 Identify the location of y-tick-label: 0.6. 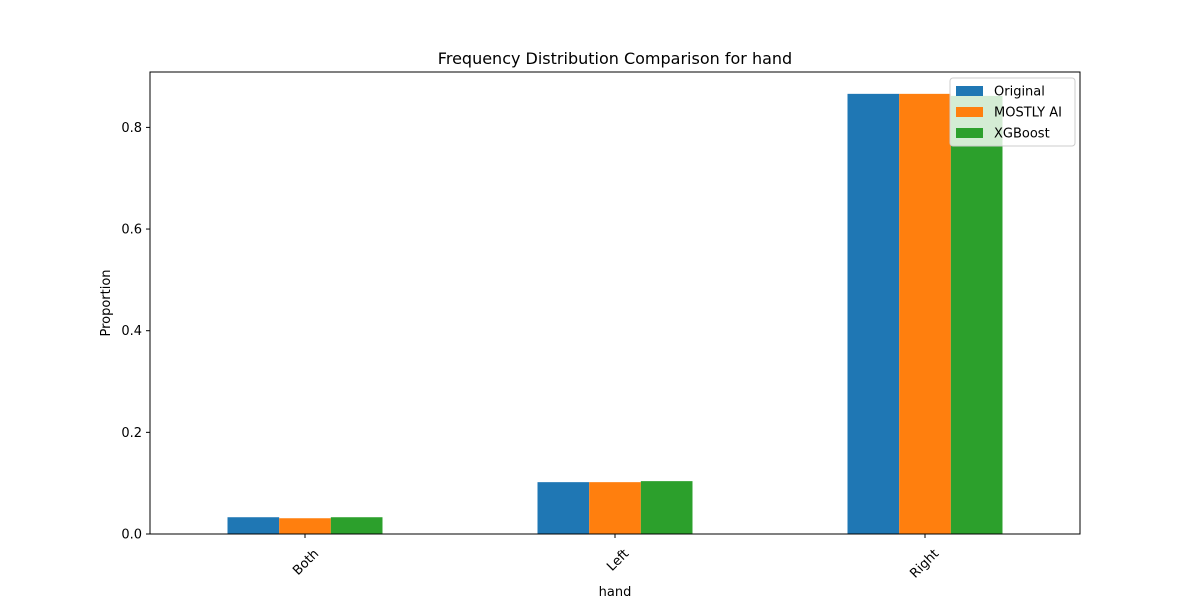
(131, 230).